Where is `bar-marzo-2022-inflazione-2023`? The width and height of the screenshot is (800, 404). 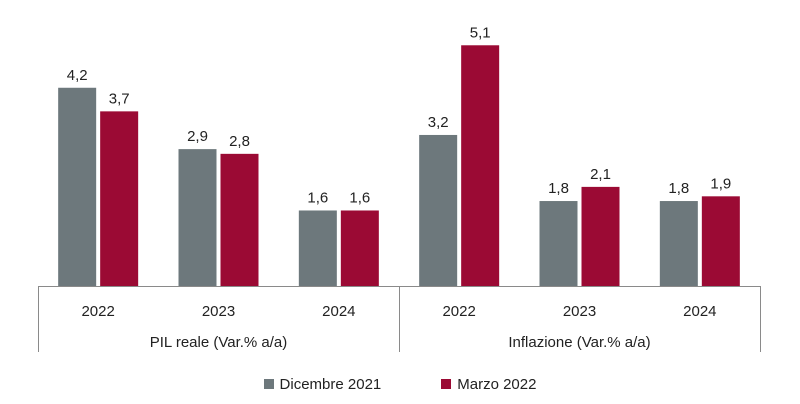
bar-marzo-2022-inflazione-2023 is located at coordinates (600, 236).